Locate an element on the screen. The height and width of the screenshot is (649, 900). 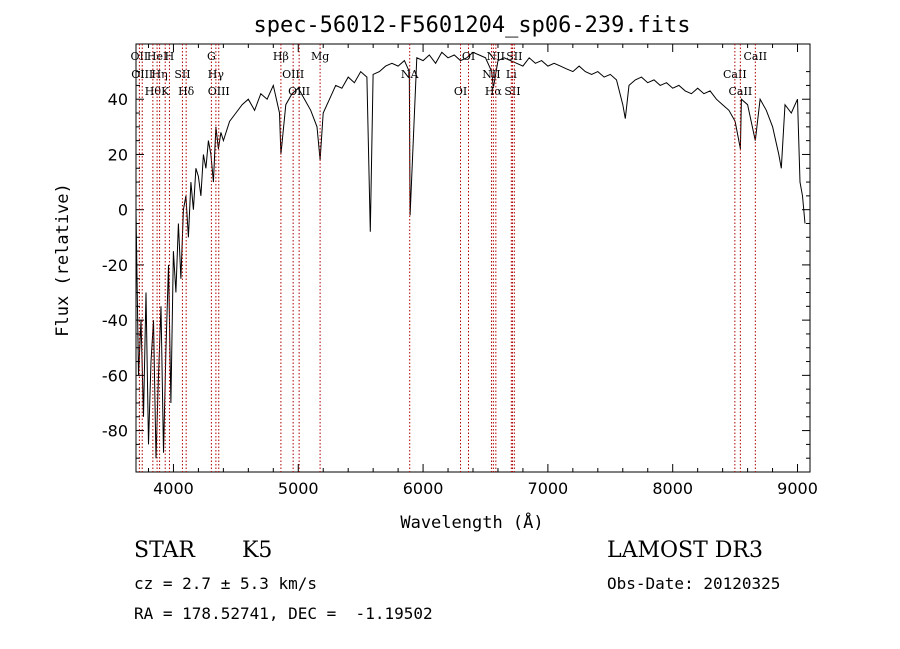
line-marker-label: Hθ is located at coordinates (153, 91).